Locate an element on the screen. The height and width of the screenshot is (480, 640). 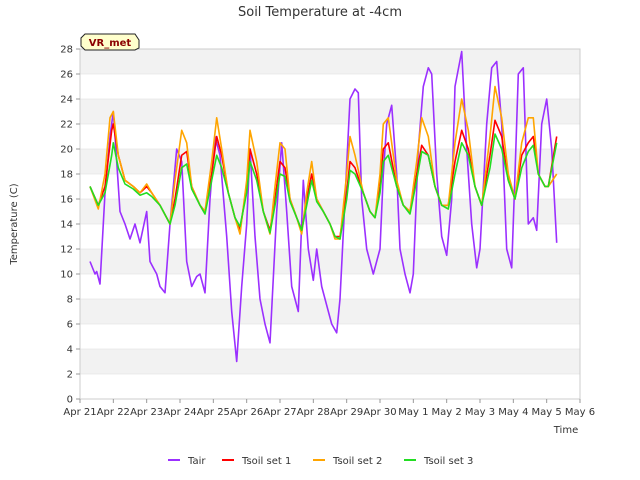
y-tick-label: 12 is located at coordinates (66, 250).